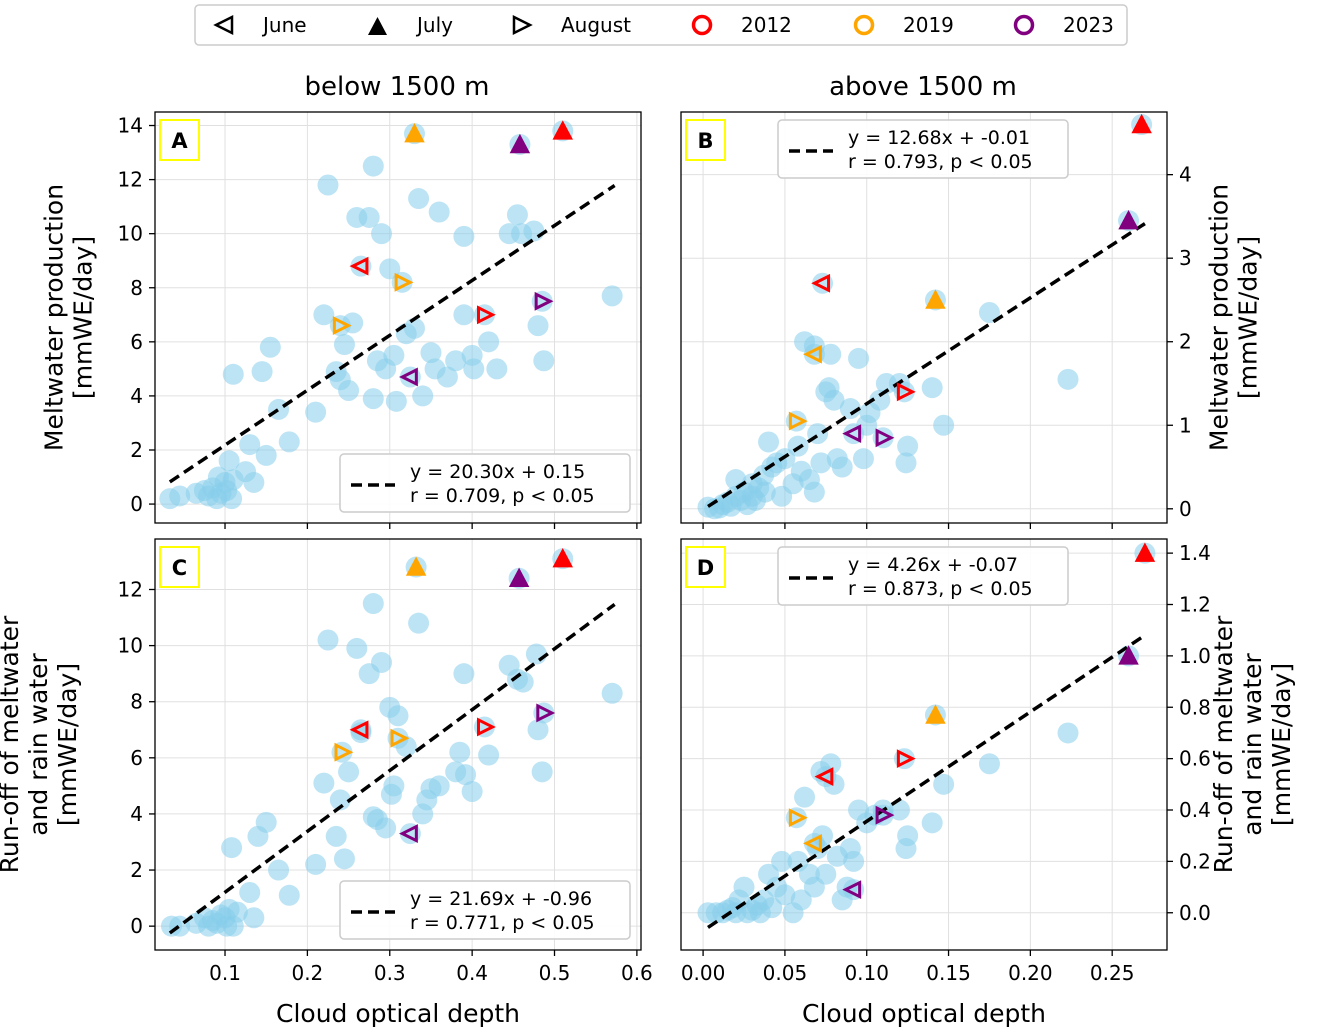 The image size is (1332, 1030). What do you see at coordinates (410, 25) in the screenshot?
I see `legend-item-july: July` at bounding box center [410, 25].